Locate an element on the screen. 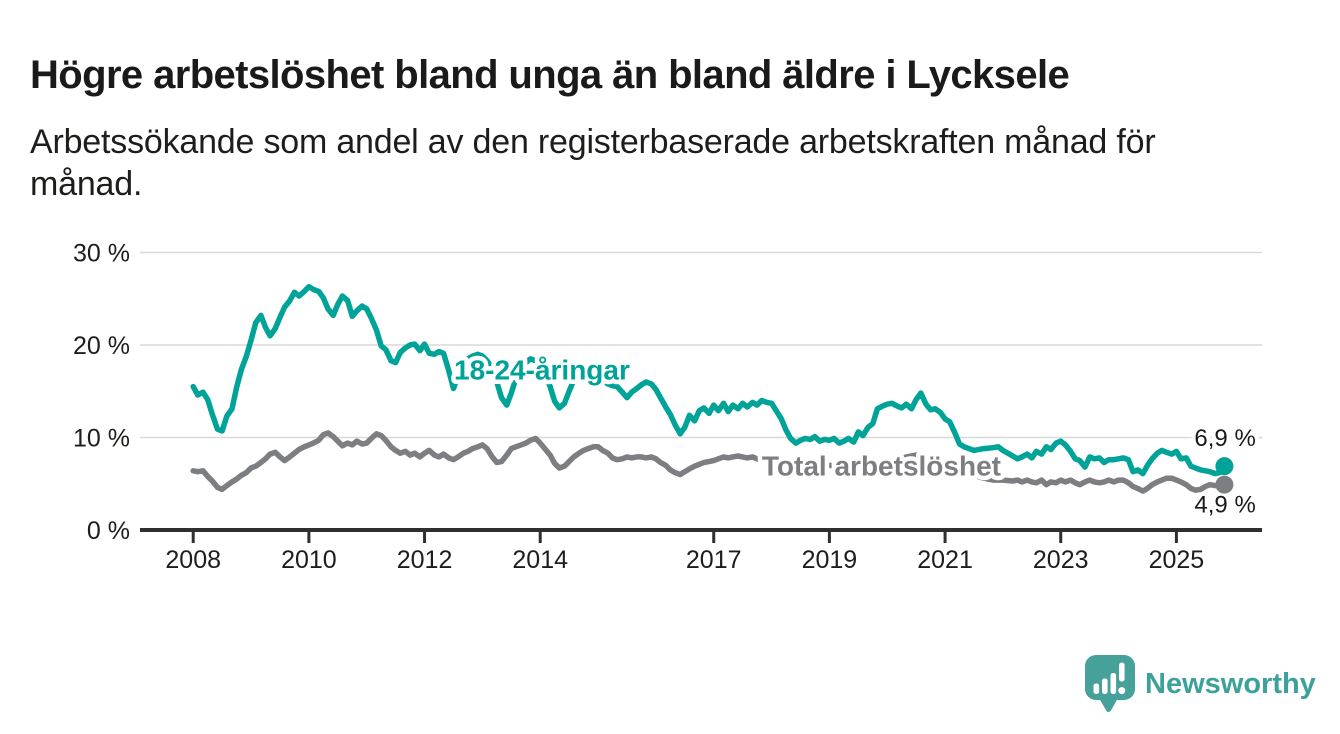 The height and width of the screenshot is (734, 1340). x-axis-label-2014: 2014 is located at coordinates (540, 560).